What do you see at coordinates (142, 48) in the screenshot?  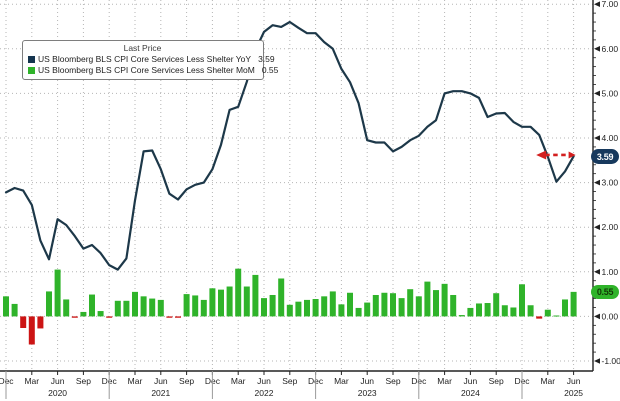 I see `legend-title: Last Price` at bounding box center [142, 48].